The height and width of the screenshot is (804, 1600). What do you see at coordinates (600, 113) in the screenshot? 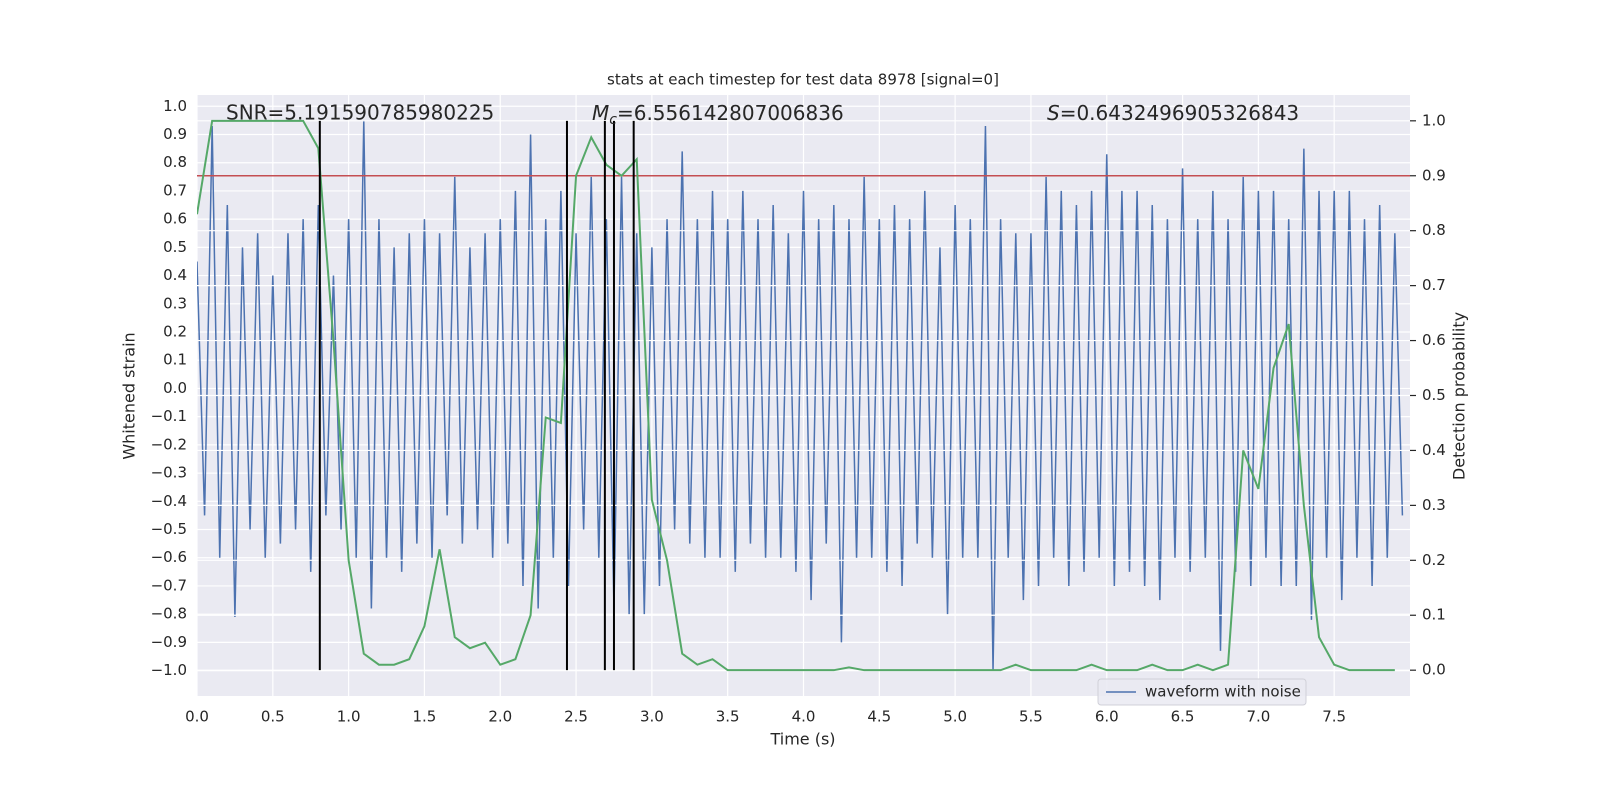
I see `annotation-symbol: M` at bounding box center [600, 113].